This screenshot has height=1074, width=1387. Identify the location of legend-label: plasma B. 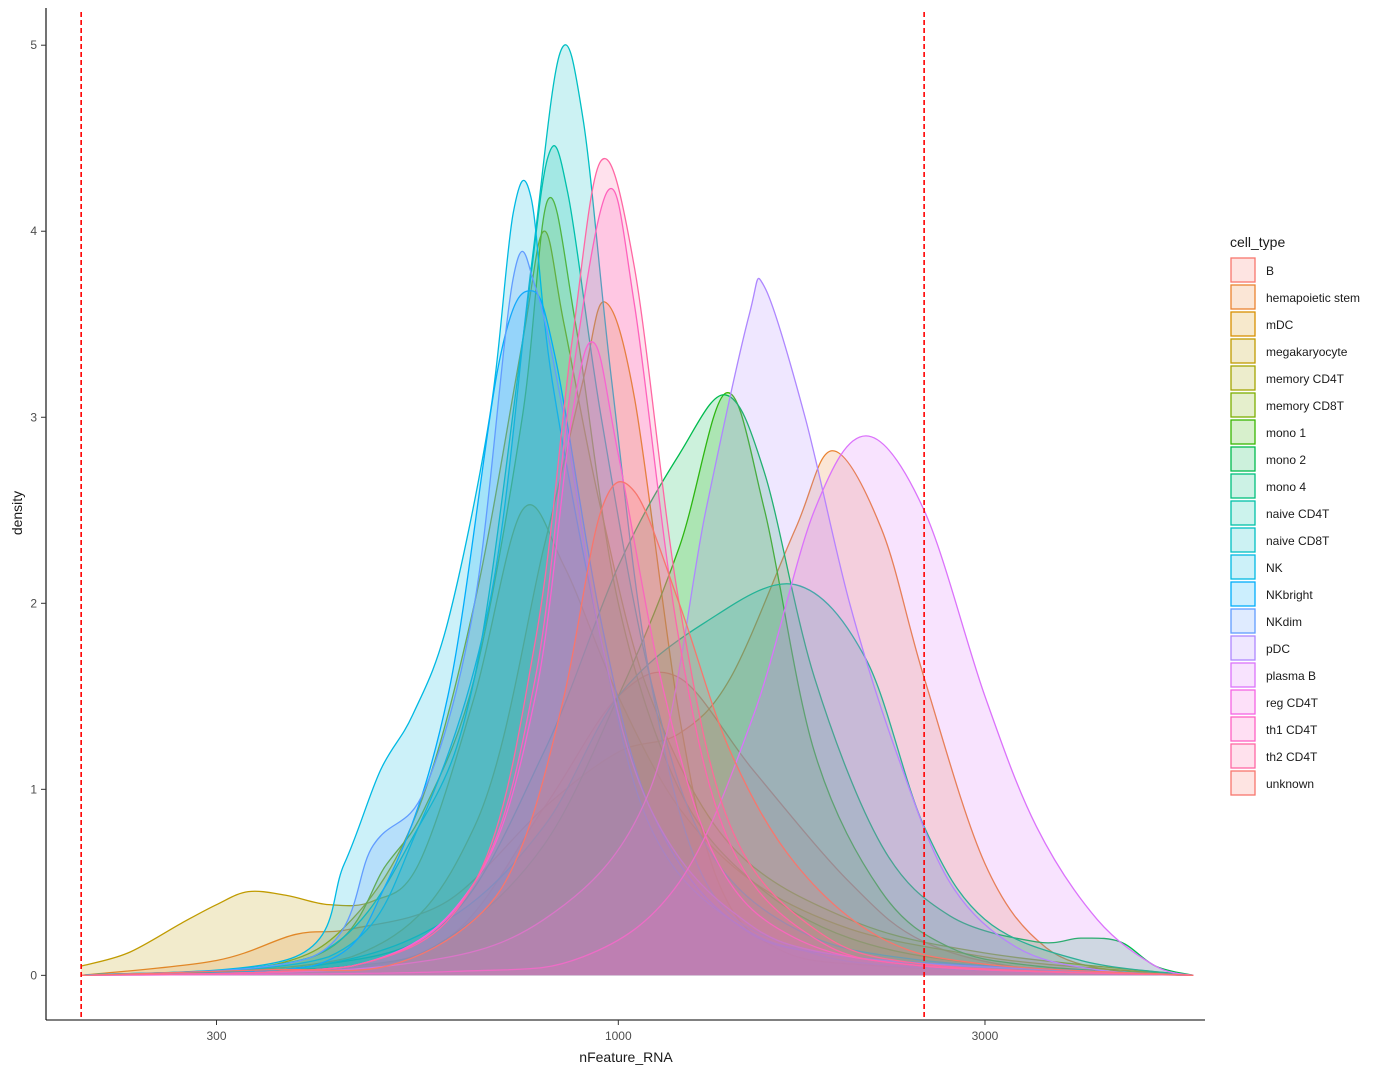
(1291, 676).